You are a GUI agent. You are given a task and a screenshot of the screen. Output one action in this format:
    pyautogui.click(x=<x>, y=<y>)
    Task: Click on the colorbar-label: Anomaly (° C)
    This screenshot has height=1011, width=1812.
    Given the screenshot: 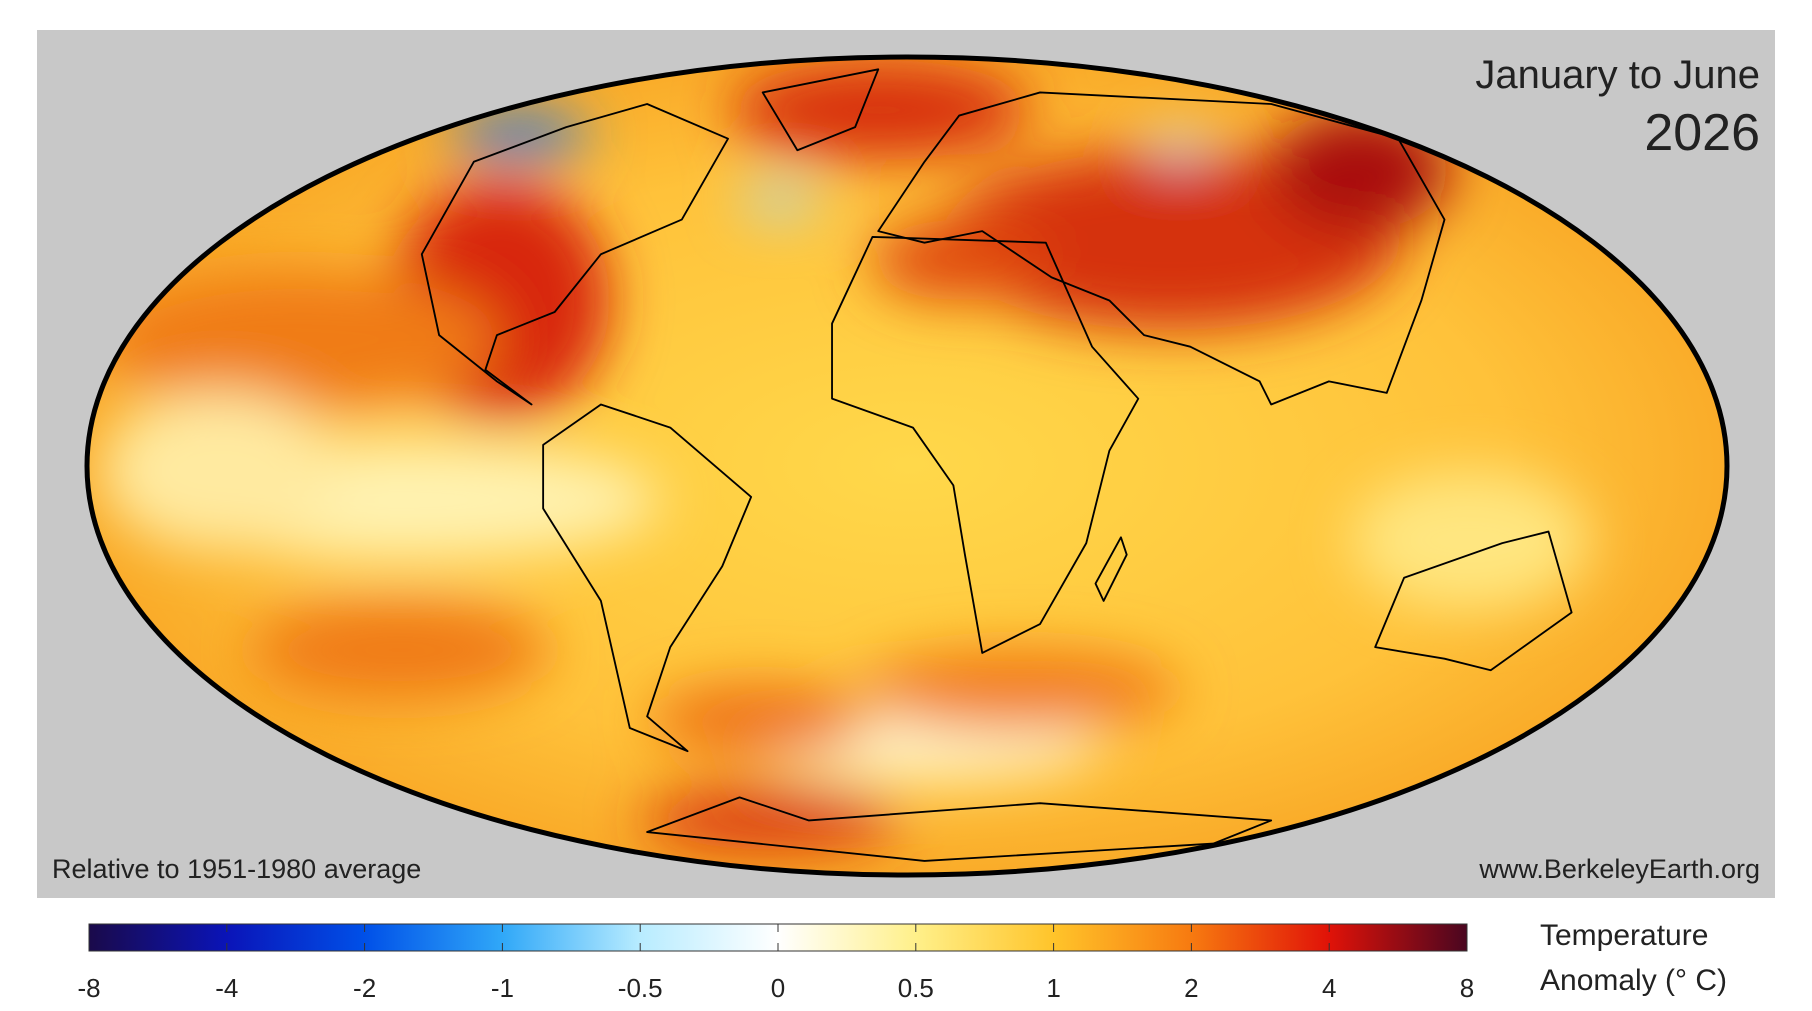 What is the action you would take?
    pyautogui.click(x=1633, y=980)
    